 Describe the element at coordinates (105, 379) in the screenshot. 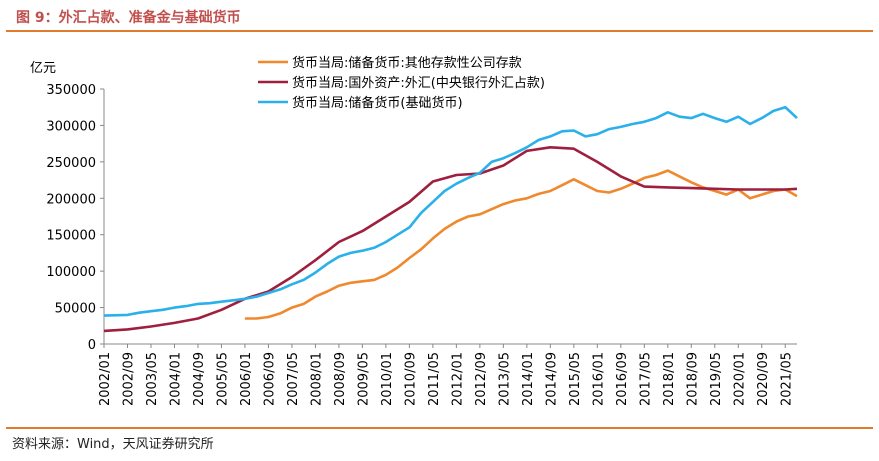

I see `x-tick-label: 2002/01` at that location.